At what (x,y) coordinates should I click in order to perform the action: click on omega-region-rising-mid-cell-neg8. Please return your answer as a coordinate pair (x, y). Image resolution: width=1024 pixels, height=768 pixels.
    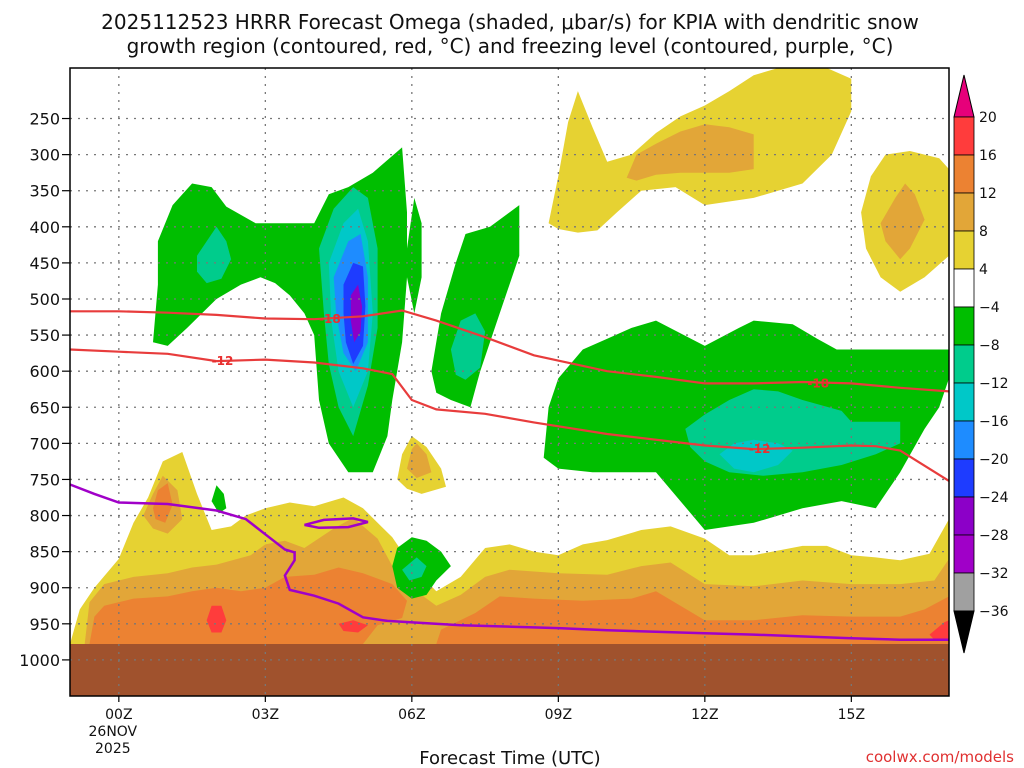
    Looking at the image, I should click on (468, 346).